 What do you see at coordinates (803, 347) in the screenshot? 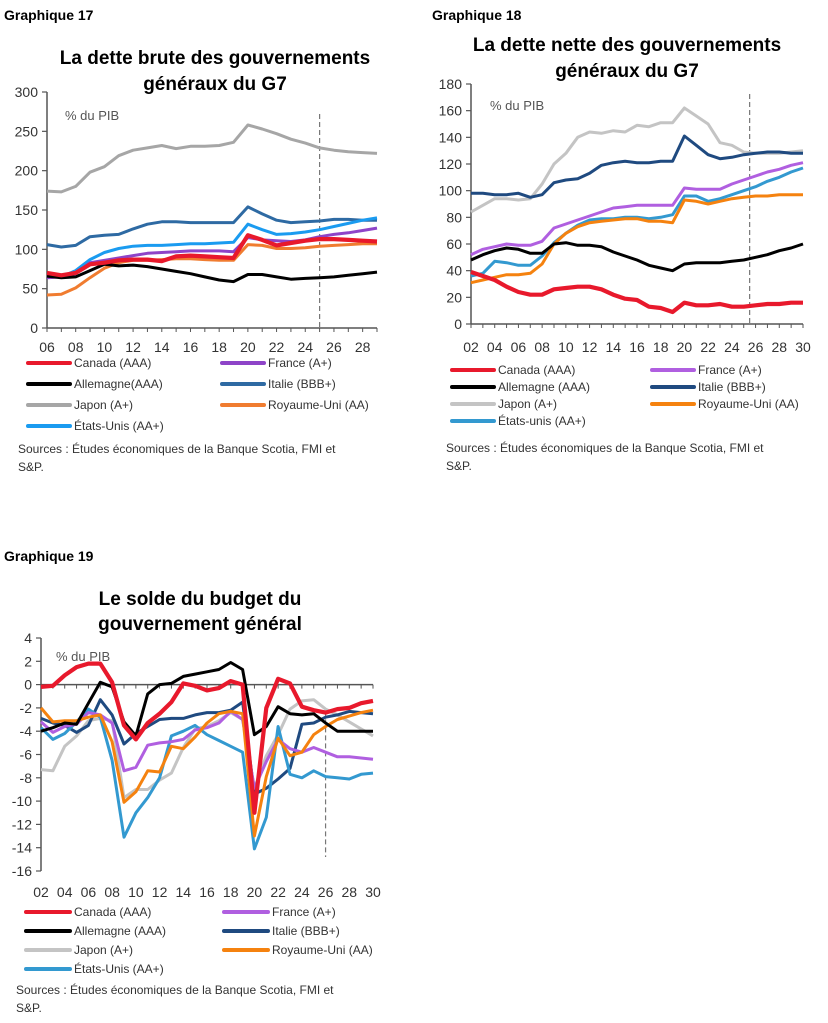
I see `x-tick-label: 30` at bounding box center [803, 347].